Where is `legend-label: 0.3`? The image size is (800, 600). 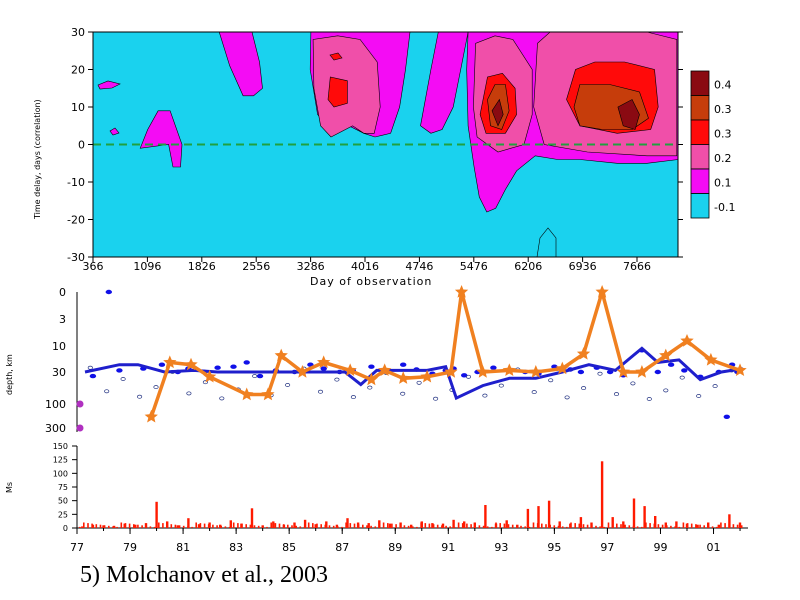 legend-label: 0.3 is located at coordinates (723, 133).